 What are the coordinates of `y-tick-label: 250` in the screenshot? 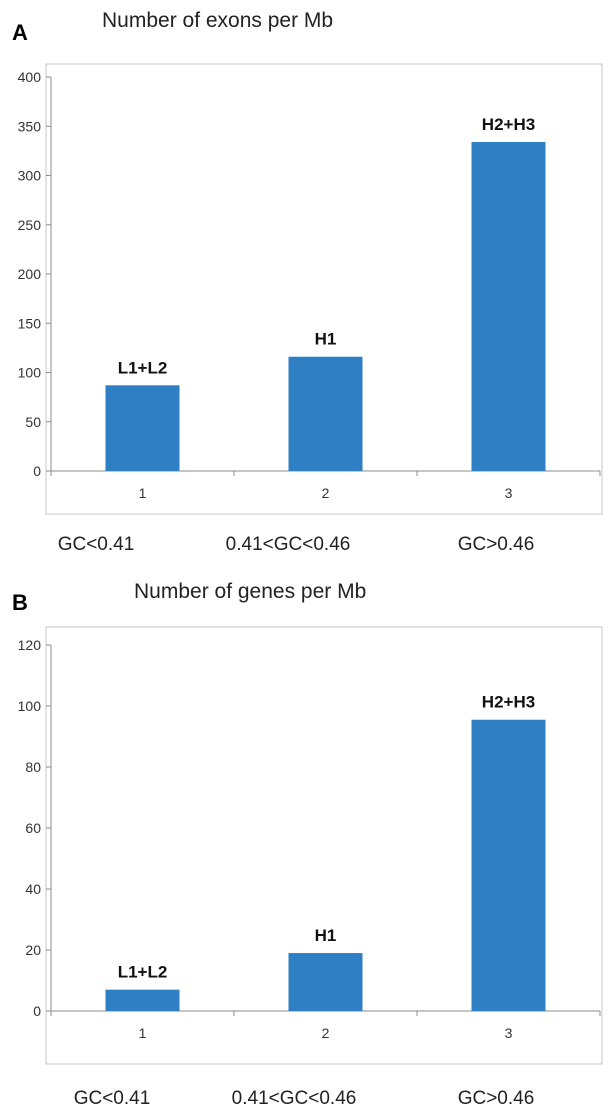 It's located at (30, 225).